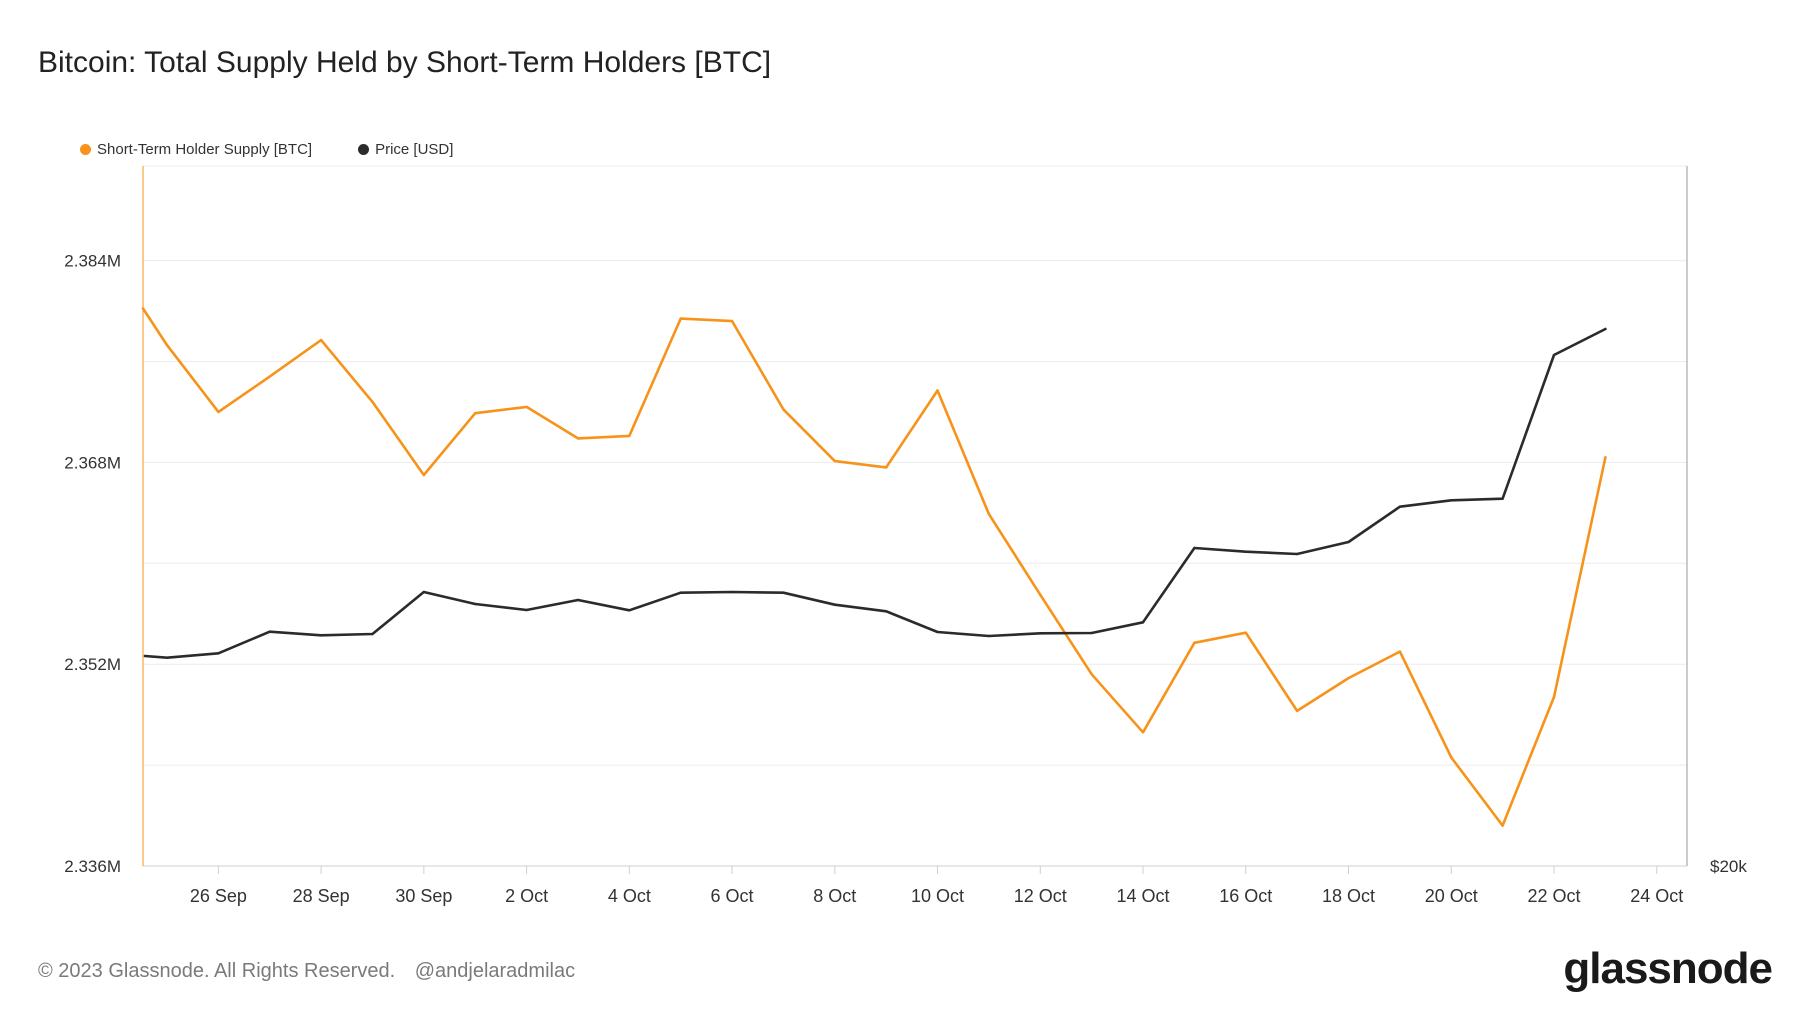 The width and height of the screenshot is (1800, 1013). Describe the element at coordinates (526, 896) in the screenshot. I see `x-tick-label: 2 Oct` at that location.